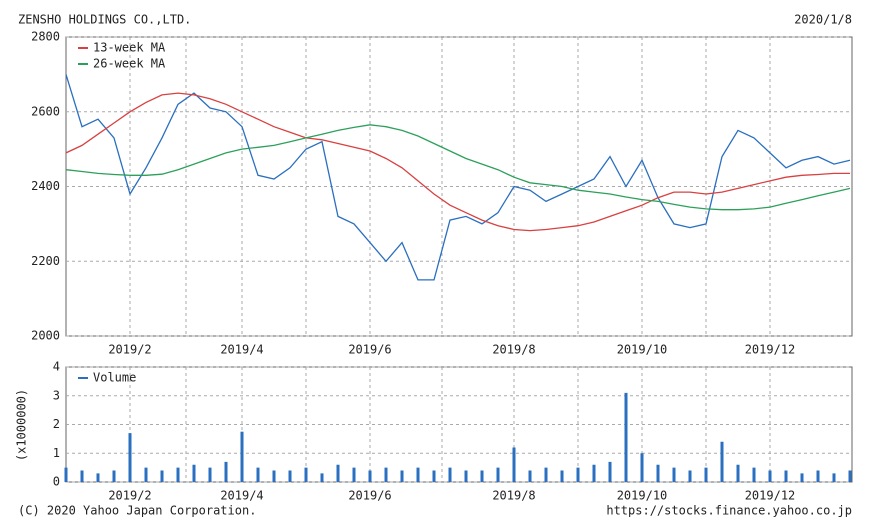 Image resolution: width=870 pixels, height=530 pixels. What do you see at coordinates (56, 395) in the screenshot?
I see `y-tick-label: 3` at bounding box center [56, 395].